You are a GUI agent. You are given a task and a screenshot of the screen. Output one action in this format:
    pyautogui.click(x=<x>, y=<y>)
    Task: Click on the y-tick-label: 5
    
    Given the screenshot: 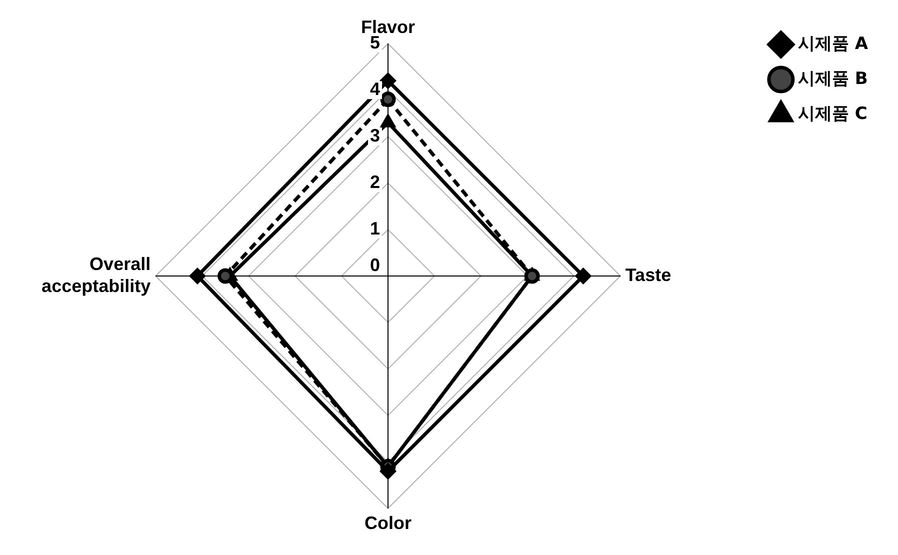 What is the action you would take?
    pyautogui.click(x=375, y=42)
    